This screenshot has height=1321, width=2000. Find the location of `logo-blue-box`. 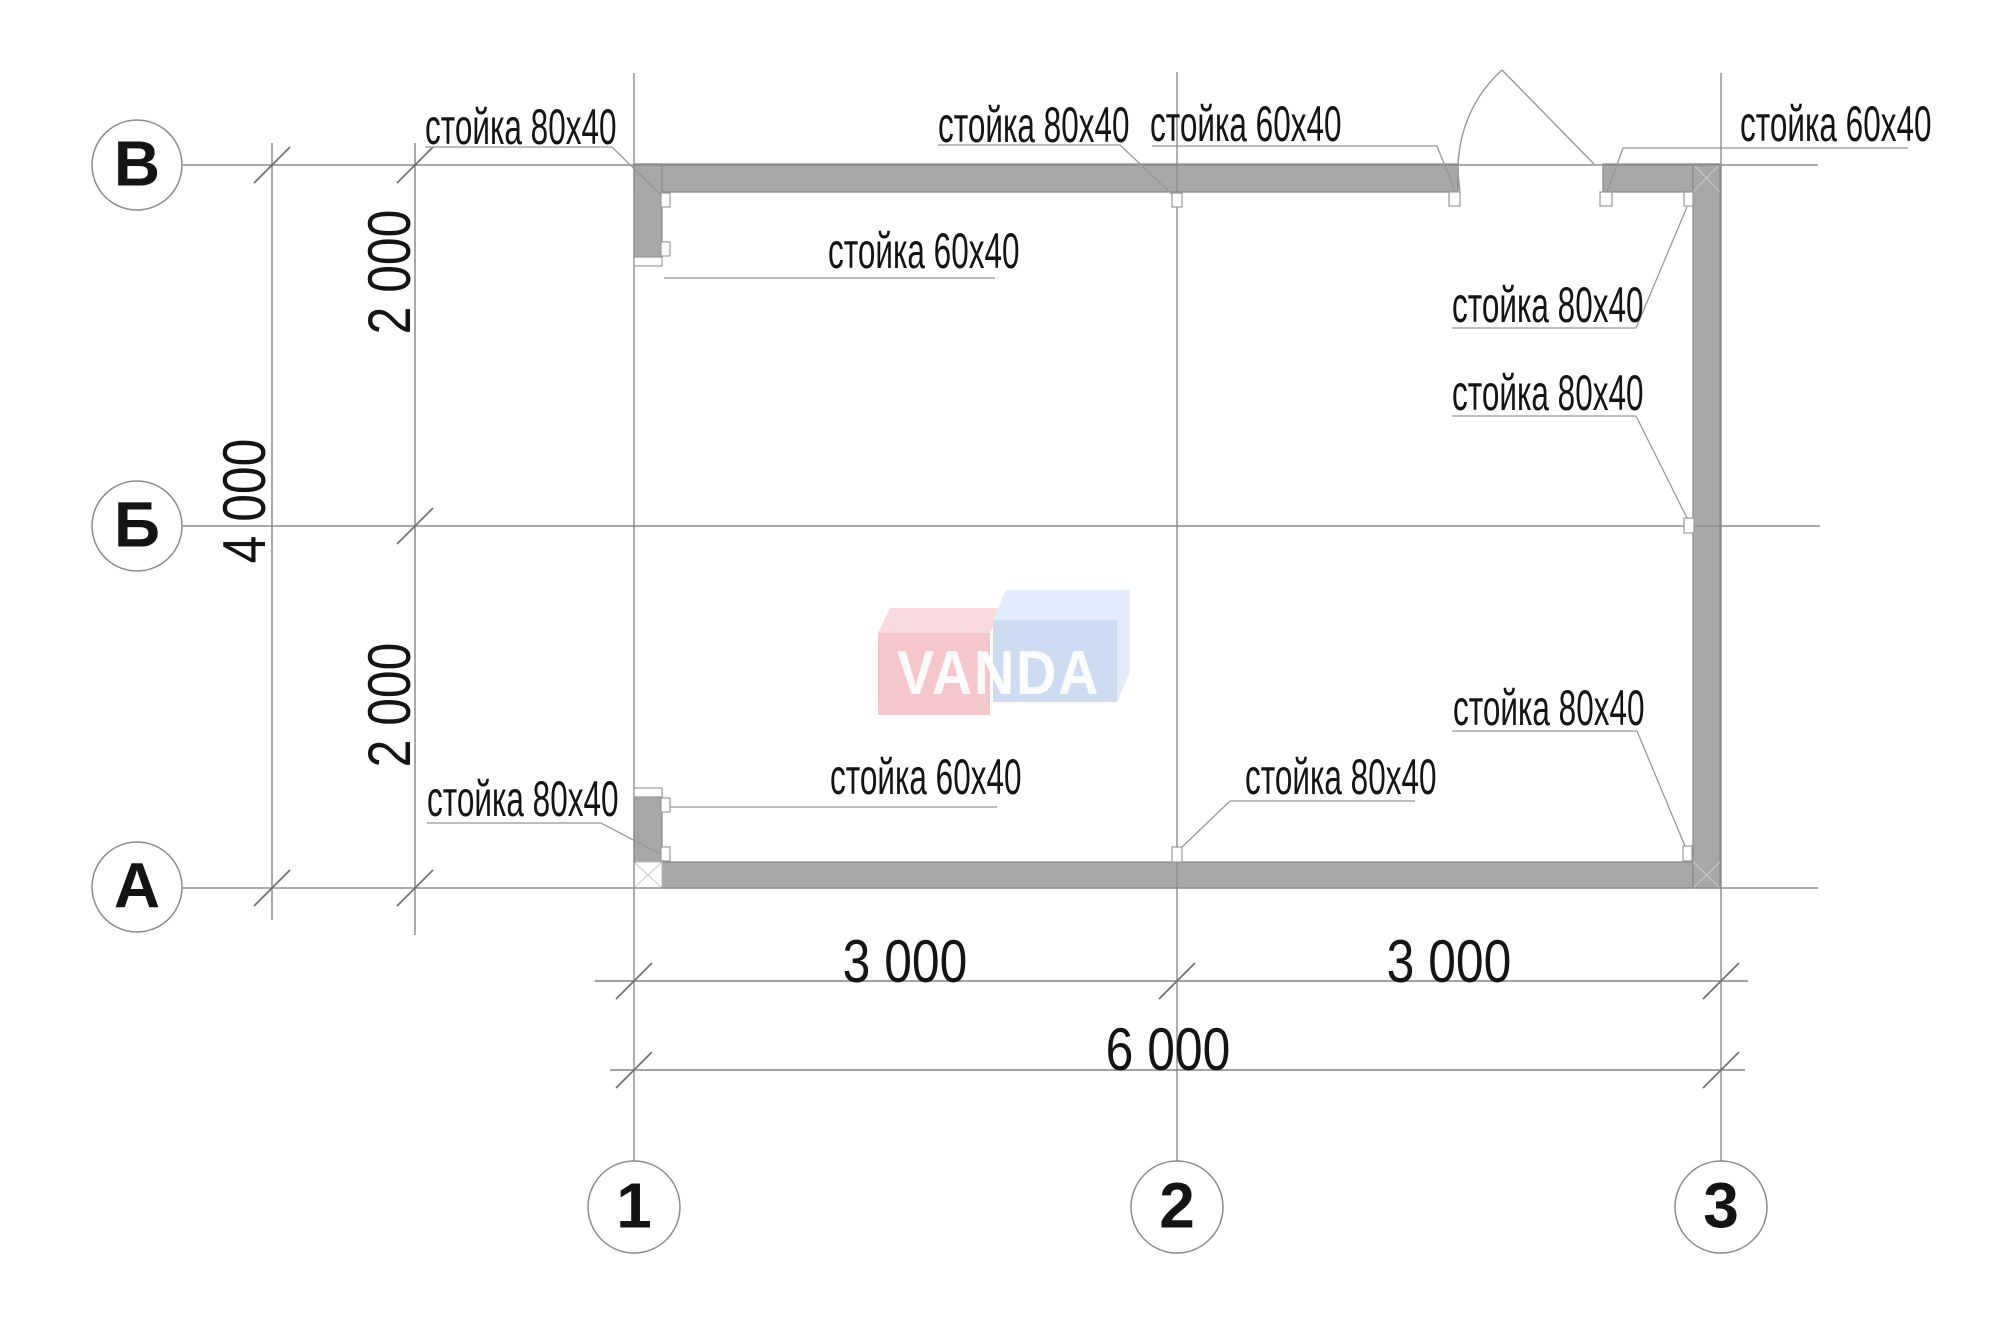

logo-blue-box is located at coordinates (1055, 661).